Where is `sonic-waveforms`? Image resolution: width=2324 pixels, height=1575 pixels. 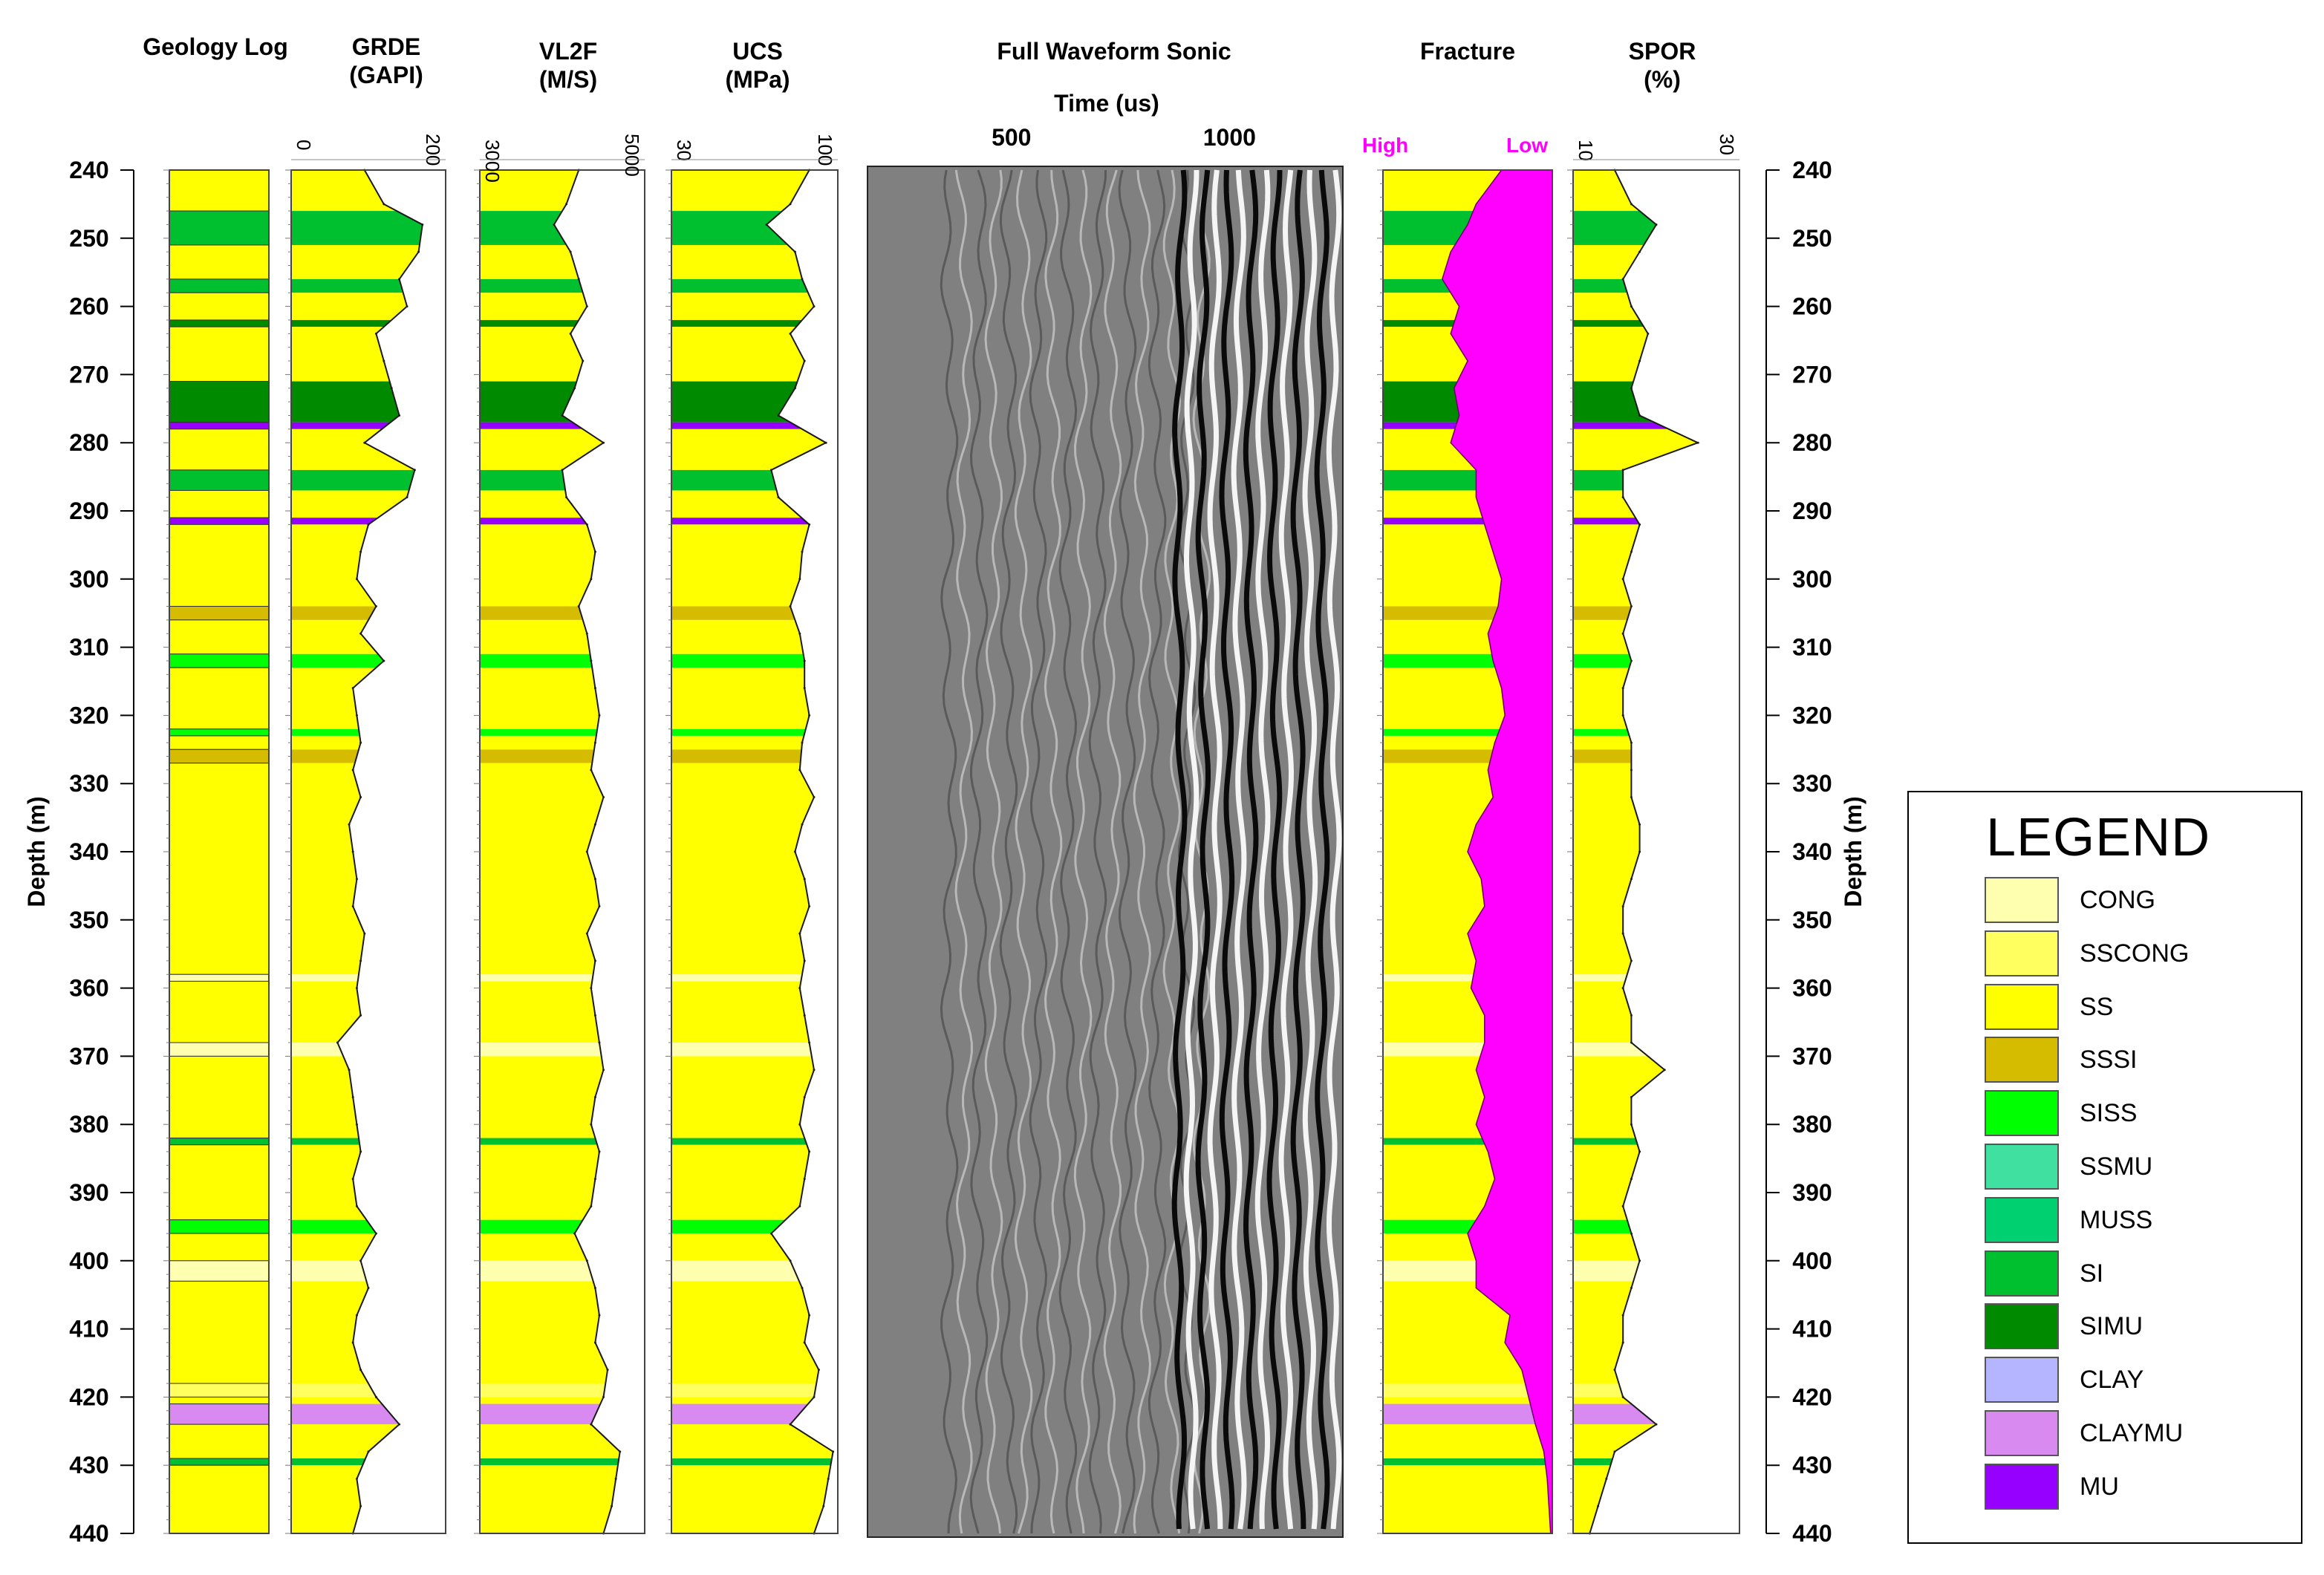 sonic-waveforms is located at coordinates (1141, 851).